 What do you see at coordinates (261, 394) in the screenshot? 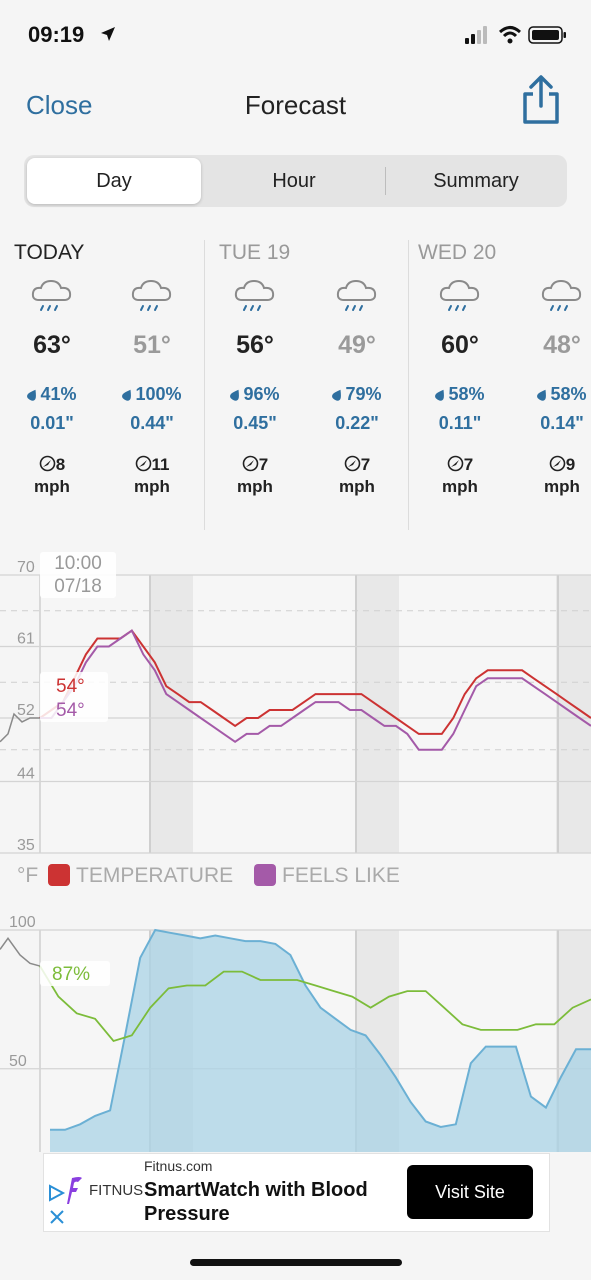
I see `precip-chance-value: 96%` at bounding box center [261, 394].